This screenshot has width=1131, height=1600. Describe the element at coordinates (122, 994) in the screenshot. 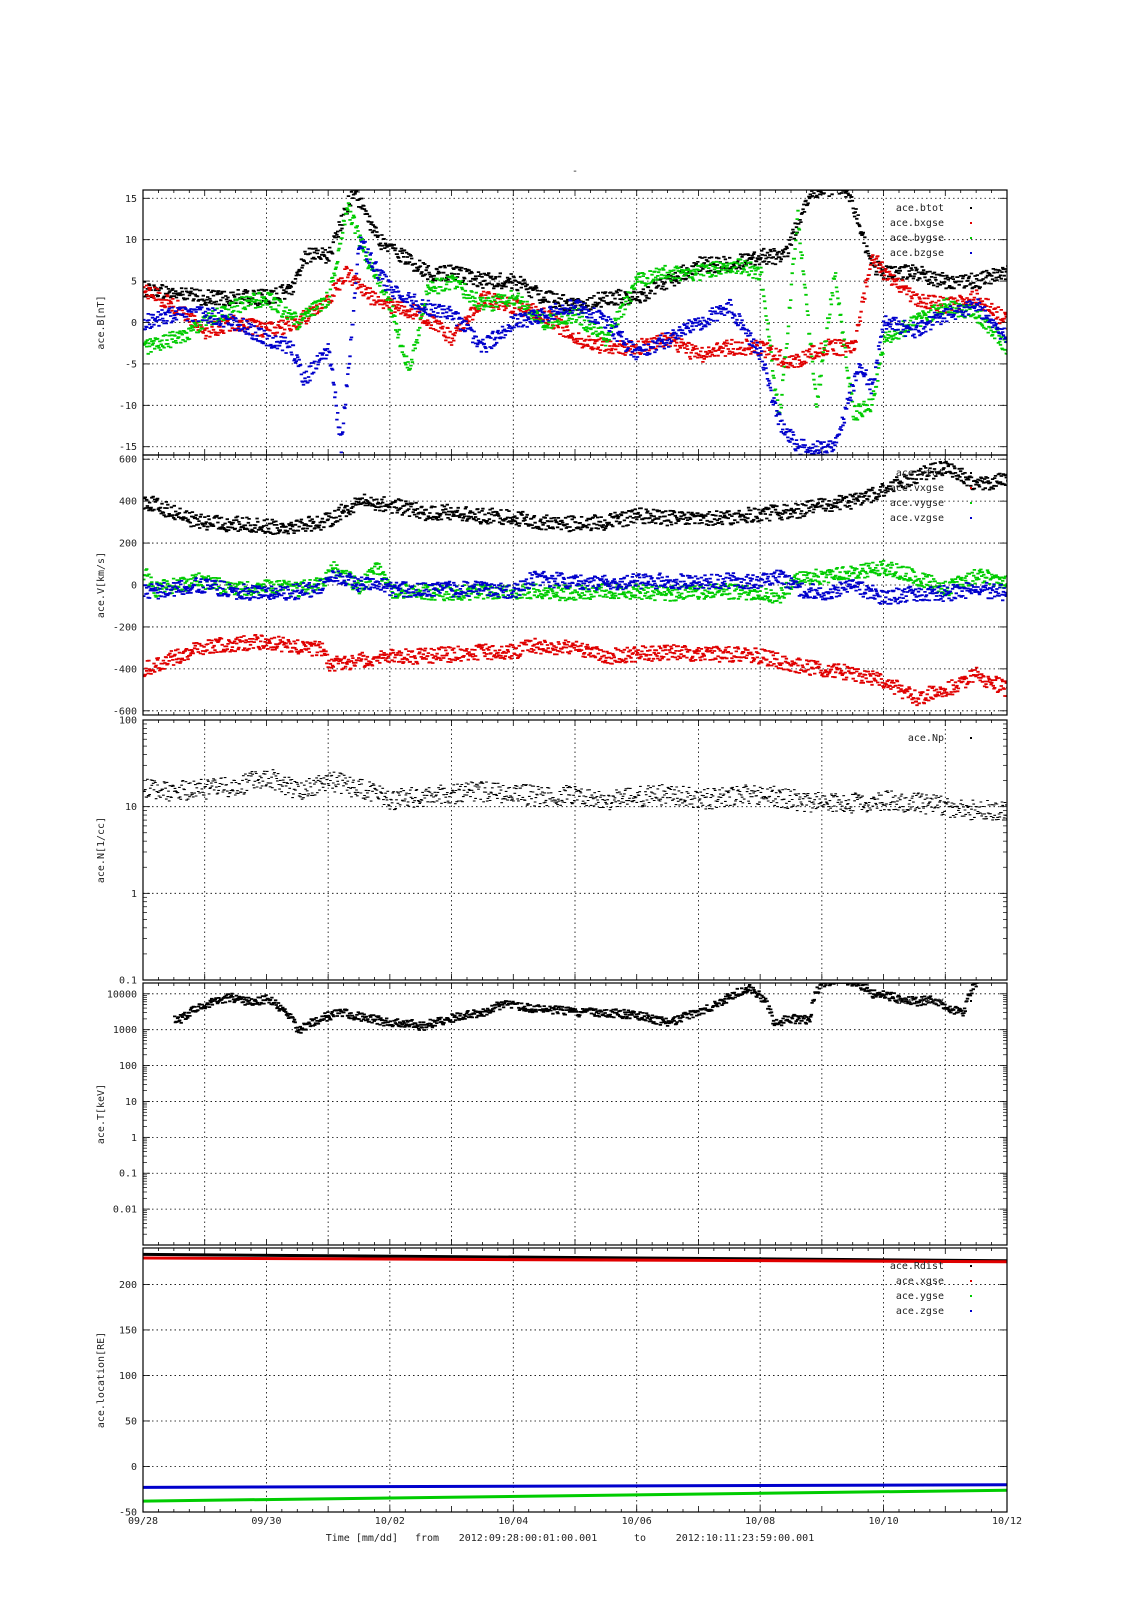

I see `y-tick-label: 10000` at that location.